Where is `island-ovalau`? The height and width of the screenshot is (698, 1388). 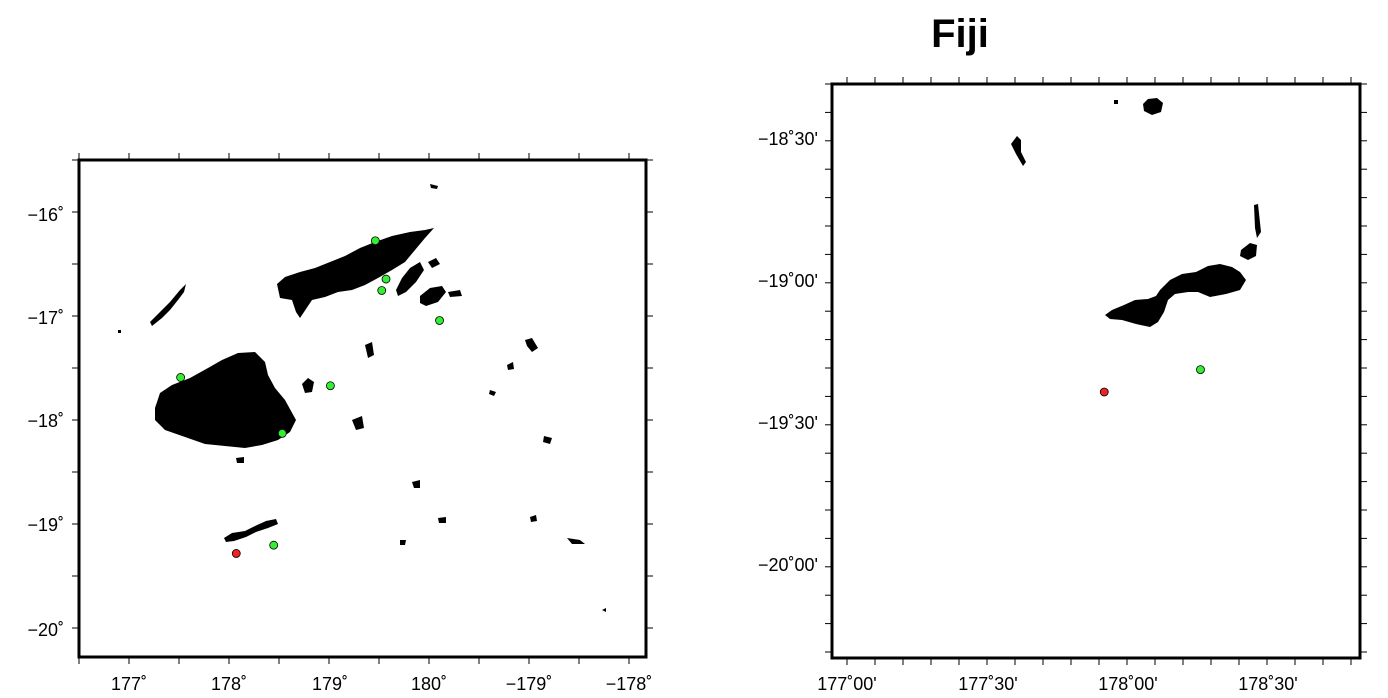 island-ovalau is located at coordinates (308, 385).